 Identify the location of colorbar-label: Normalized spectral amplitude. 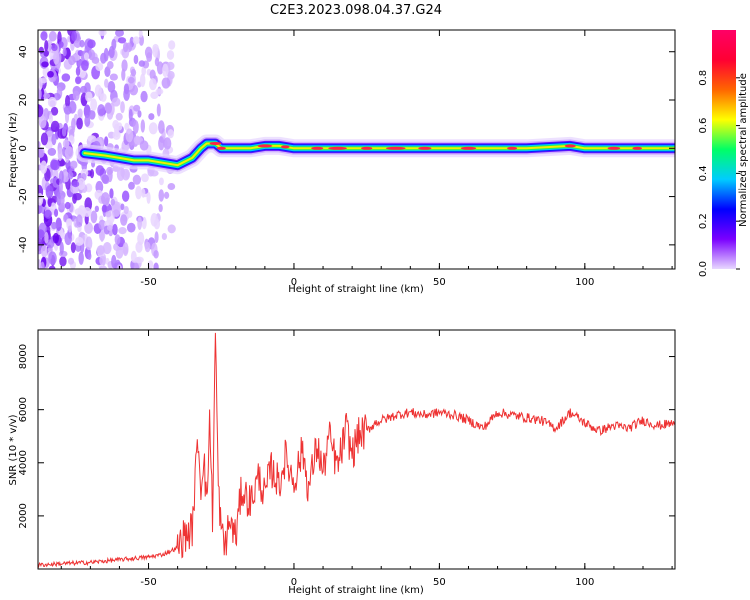
(743, 150).